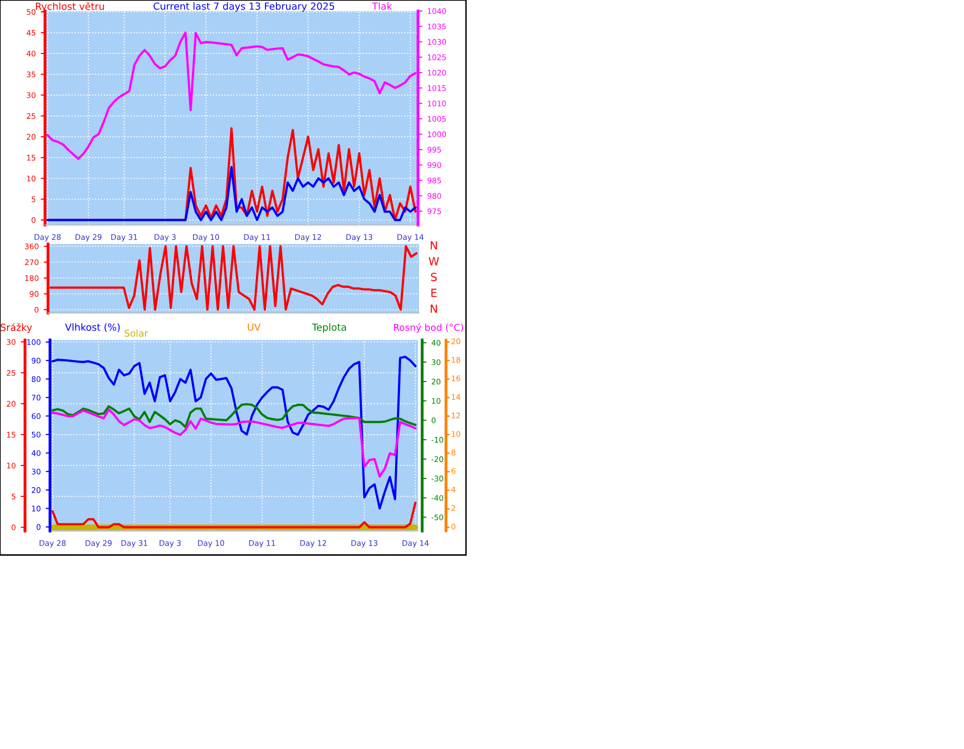  I want to click on y3-axis-title: Teplota, so click(329, 328).